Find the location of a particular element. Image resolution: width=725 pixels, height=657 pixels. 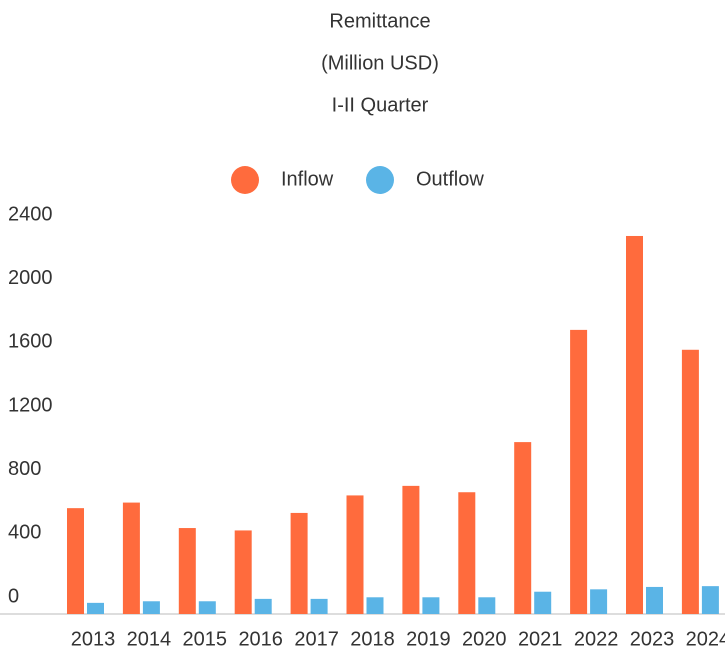

x-tick-label: 2014 is located at coordinates (149, 639).